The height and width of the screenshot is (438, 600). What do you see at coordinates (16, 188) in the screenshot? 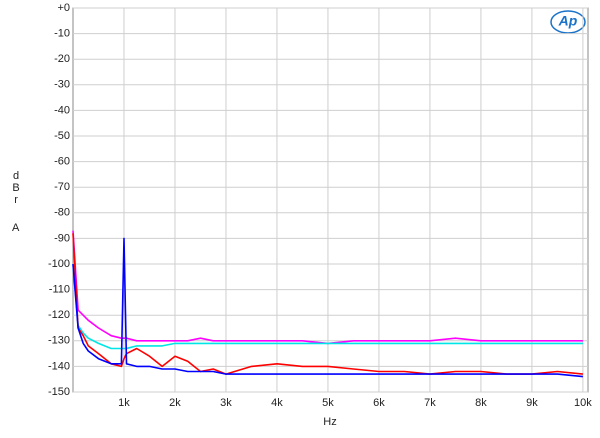
I see `y-axis-label: dBr` at bounding box center [16, 188].